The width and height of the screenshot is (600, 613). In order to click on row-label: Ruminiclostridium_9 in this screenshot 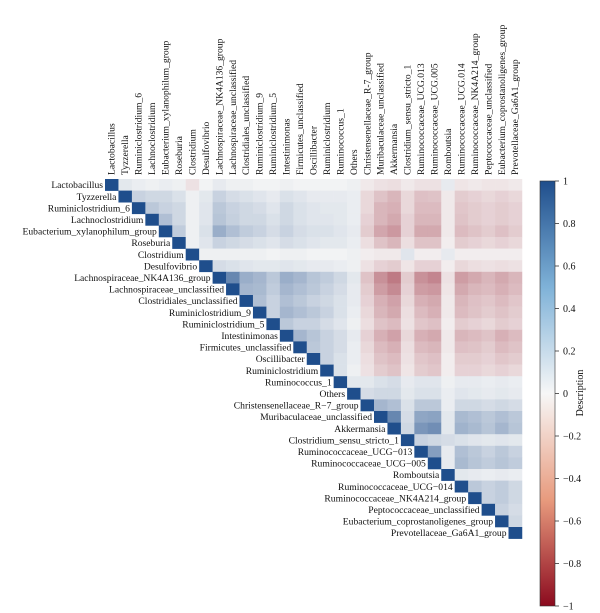, I will do `click(210, 313)`.